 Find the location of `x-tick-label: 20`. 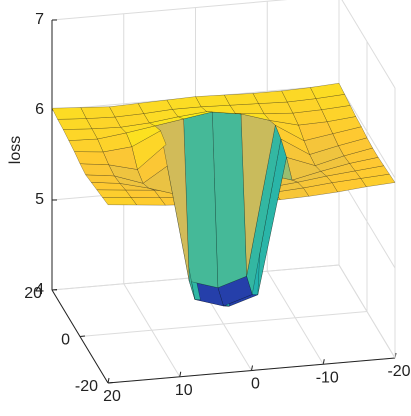

x-tick-label: 20 is located at coordinates (112, 396).